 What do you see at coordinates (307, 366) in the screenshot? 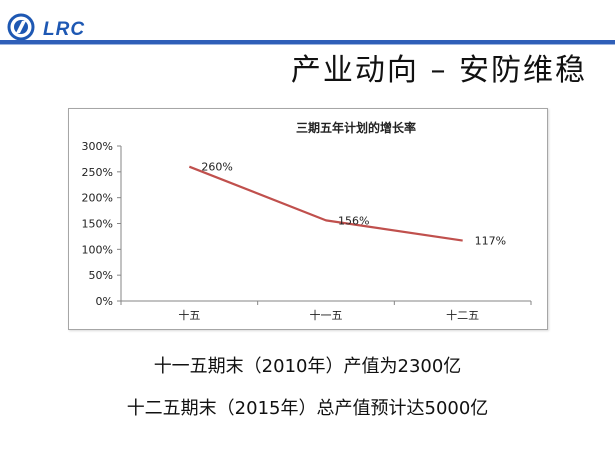
I see `caption-2010: 十一五期末（2010年）产值为2300亿` at bounding box center [307, 366].